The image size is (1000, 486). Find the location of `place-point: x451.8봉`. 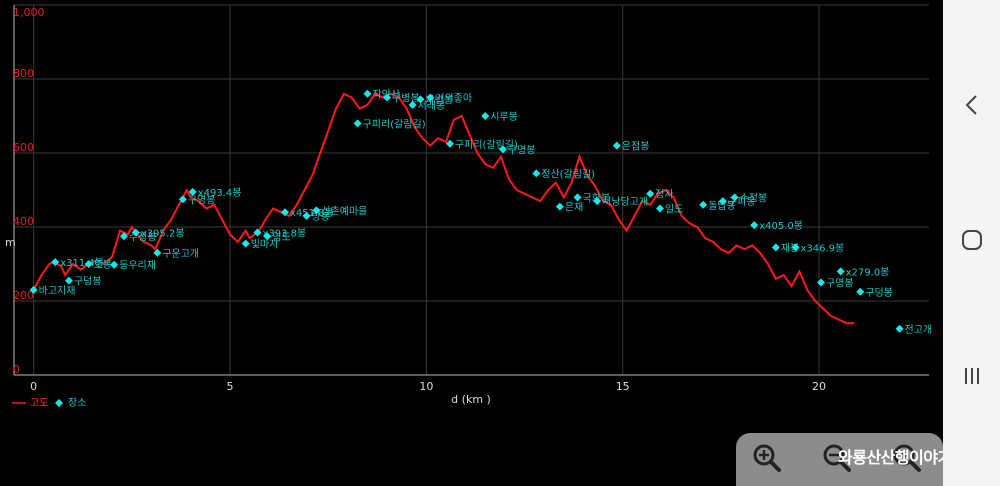

place-point: x451.8봉 is located at coordinates (307, 213).